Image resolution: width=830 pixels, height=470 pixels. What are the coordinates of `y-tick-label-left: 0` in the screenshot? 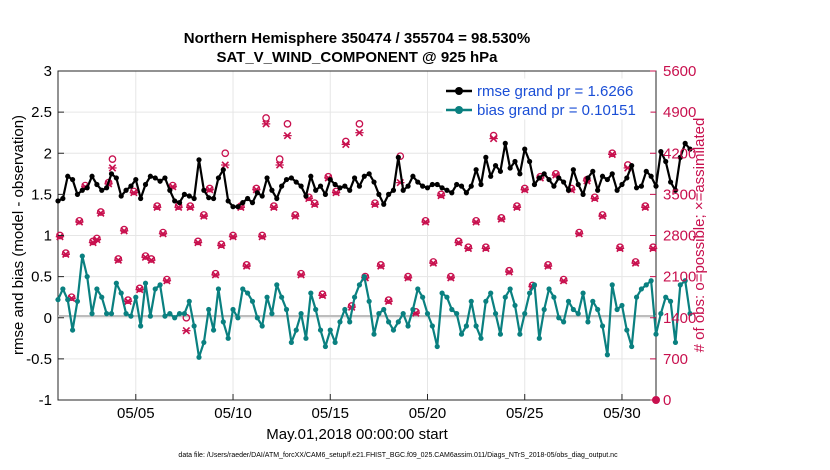 It's located at (48, 318).